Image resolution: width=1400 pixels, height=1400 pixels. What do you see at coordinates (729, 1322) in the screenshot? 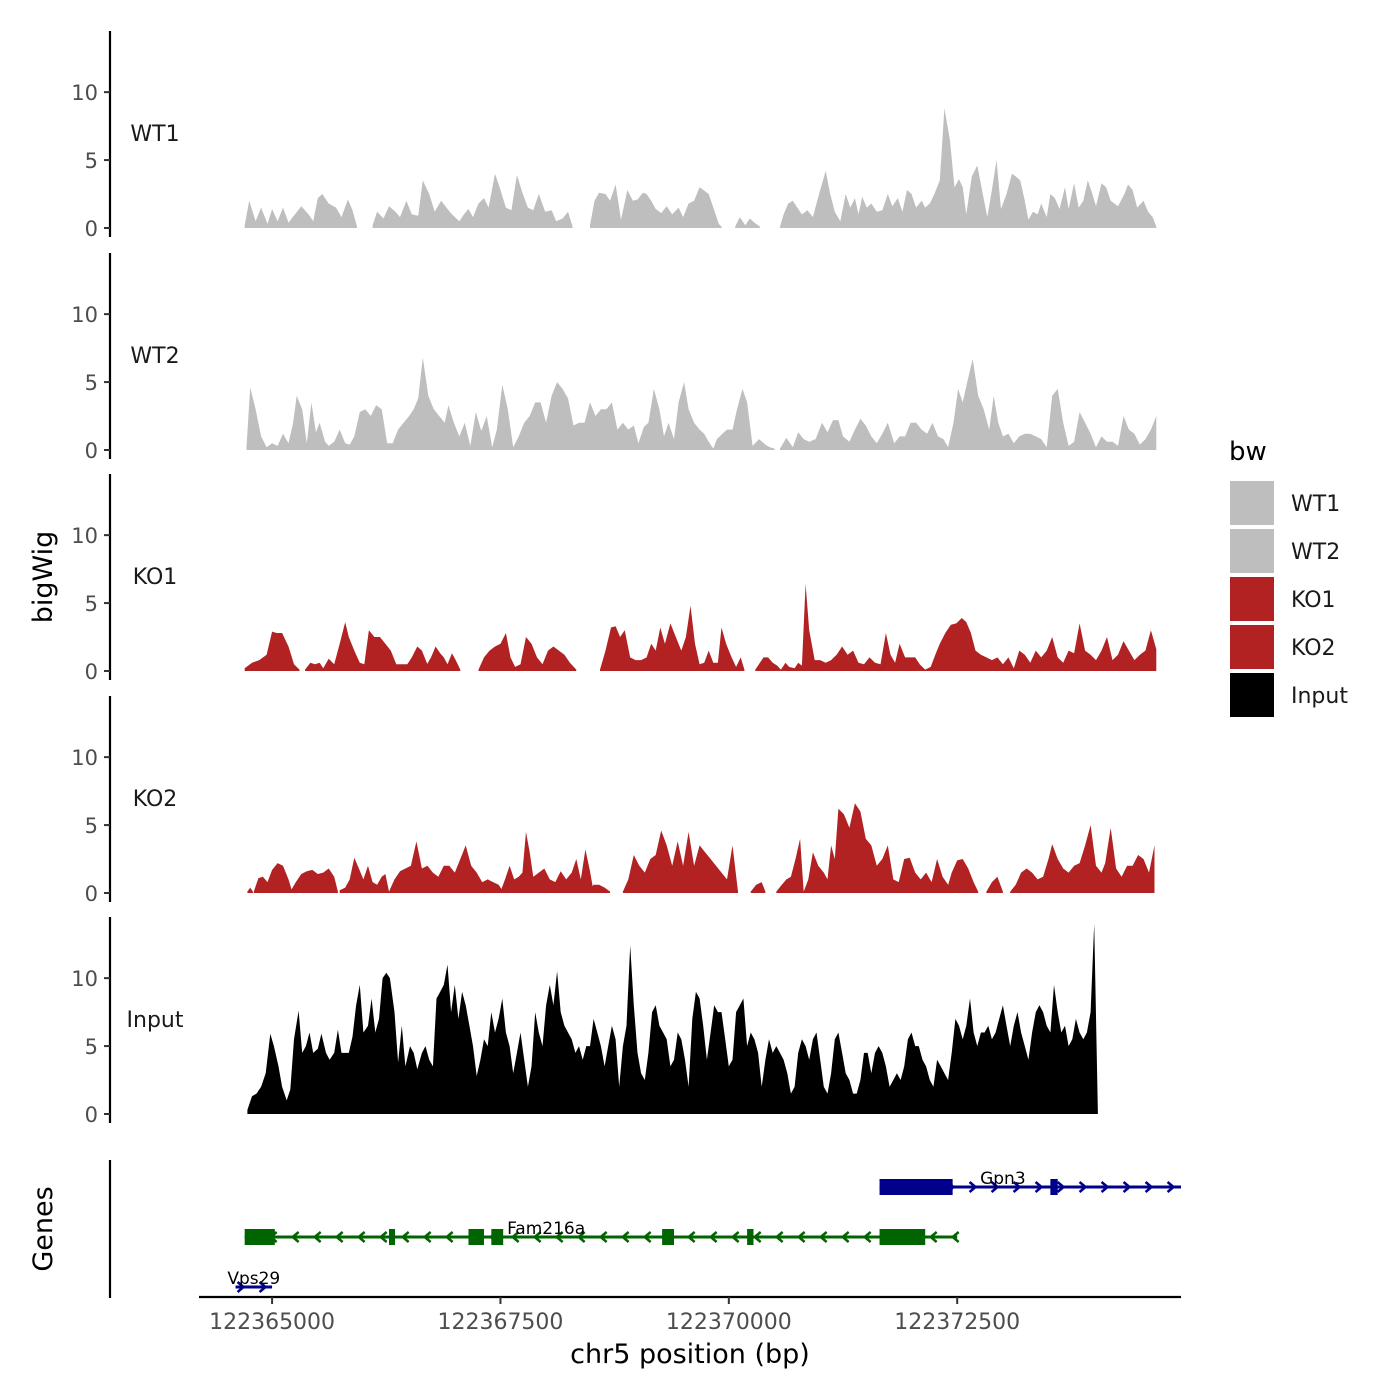
I see `x-tick-label: 122370000` at bounding box center [729, 1322].